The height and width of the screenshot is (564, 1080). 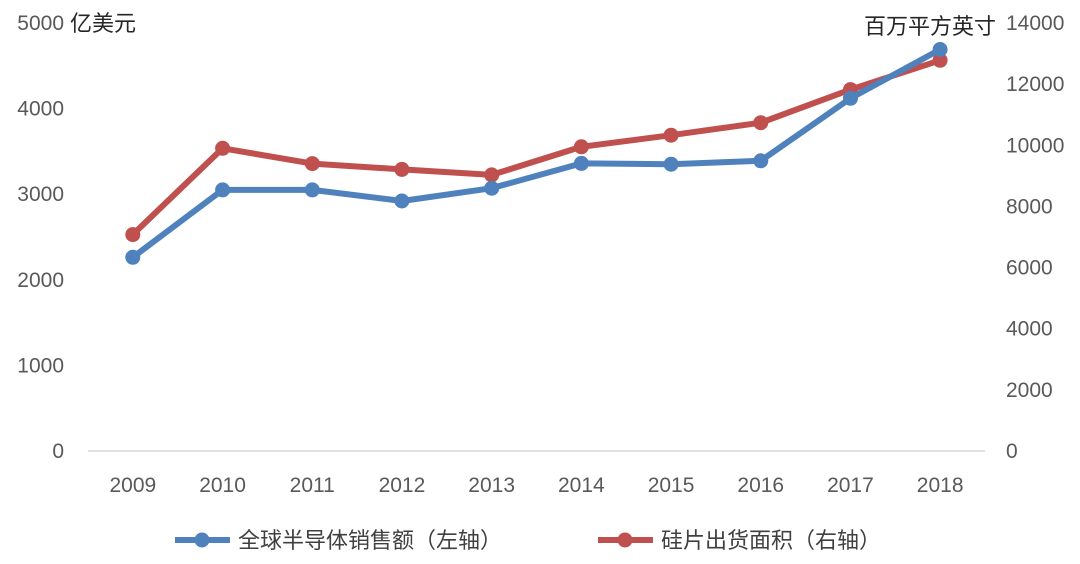 I want to click on x-axis-tick-label: 2017, so click(x=850, y=485).